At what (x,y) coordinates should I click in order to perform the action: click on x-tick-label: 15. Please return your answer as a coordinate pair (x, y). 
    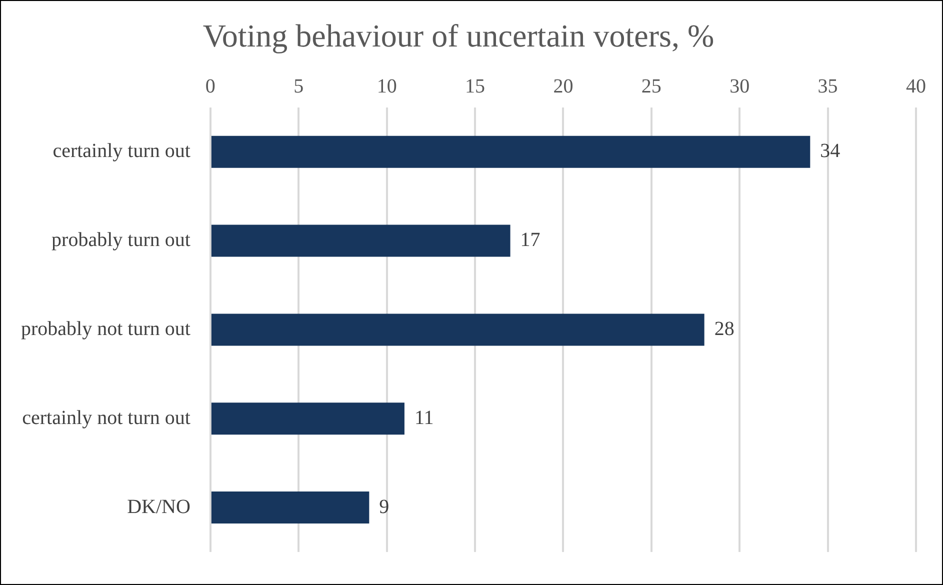
    Looking at the image, I should click on (475, 87).